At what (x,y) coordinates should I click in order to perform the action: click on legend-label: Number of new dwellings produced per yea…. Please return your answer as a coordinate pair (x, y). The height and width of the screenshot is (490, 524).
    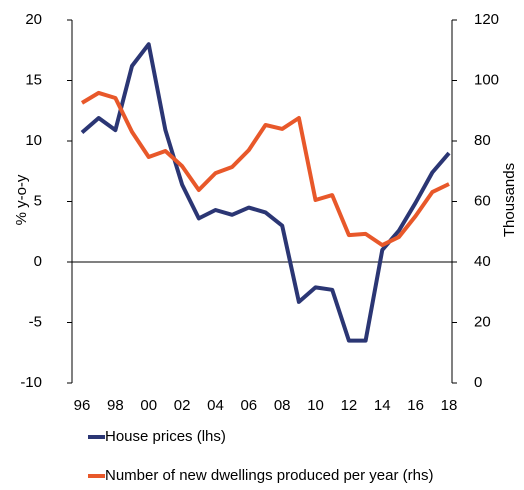
    Looking at the image, I should click on (269, 475).